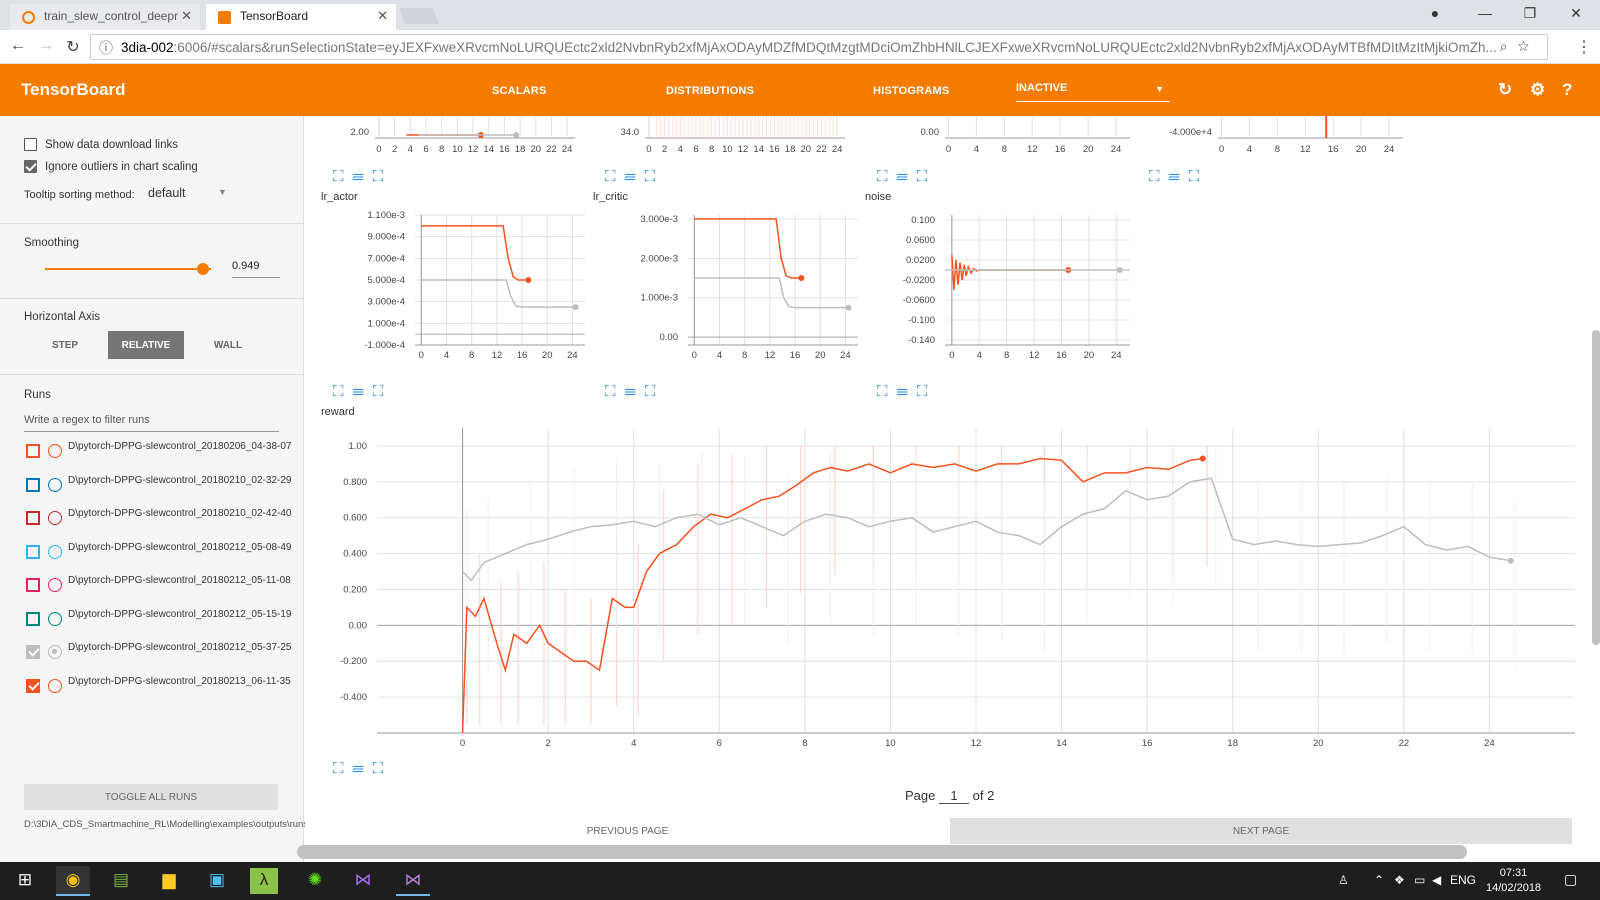 The image size is (1600, 900). What do you see at coordinates (1513, 881) in the screenshot?
I see `system-clock: 07:31 14/02/2018` at bounding box center [1513, 881].